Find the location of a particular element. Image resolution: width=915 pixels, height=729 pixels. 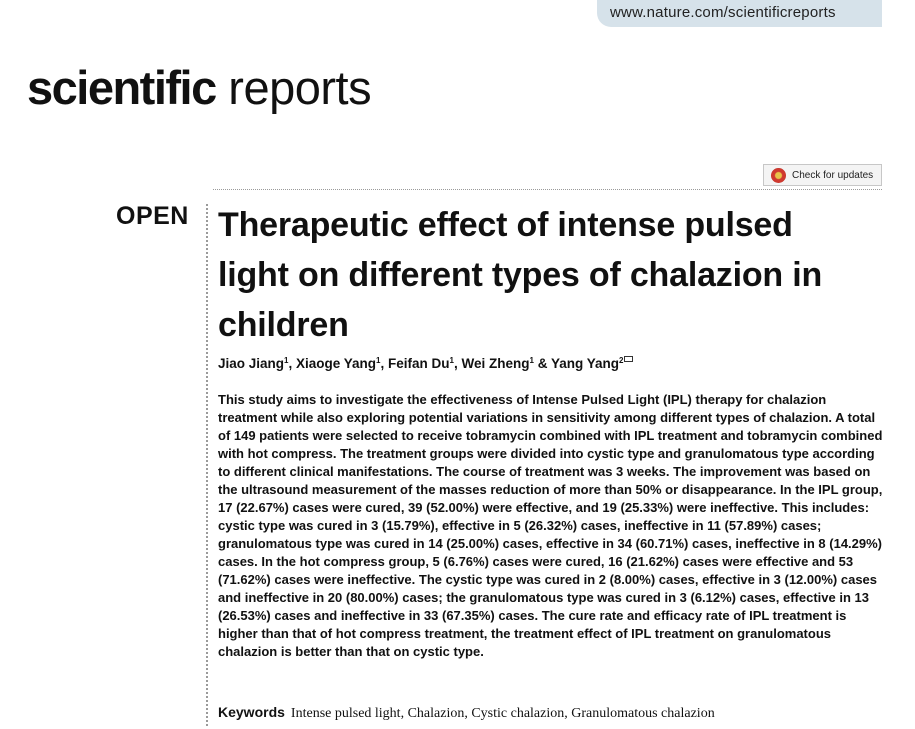

open-access-label: OPEN is located at coordinates (152, 216).